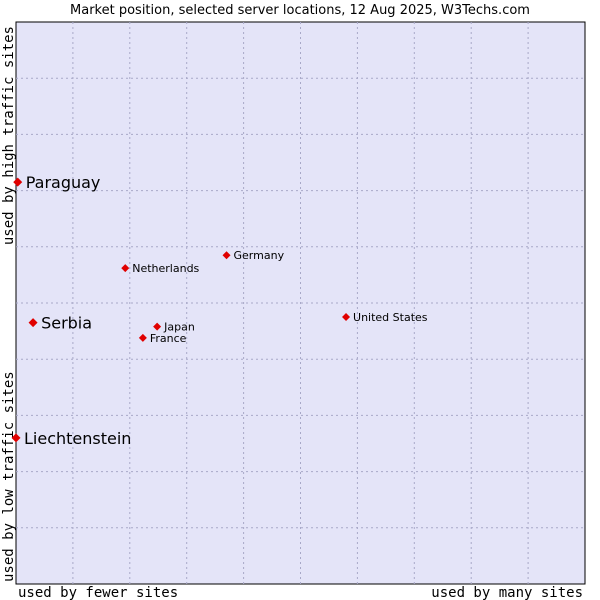  I want to click on point-netherlands: Netherlands, so click(160, 268).